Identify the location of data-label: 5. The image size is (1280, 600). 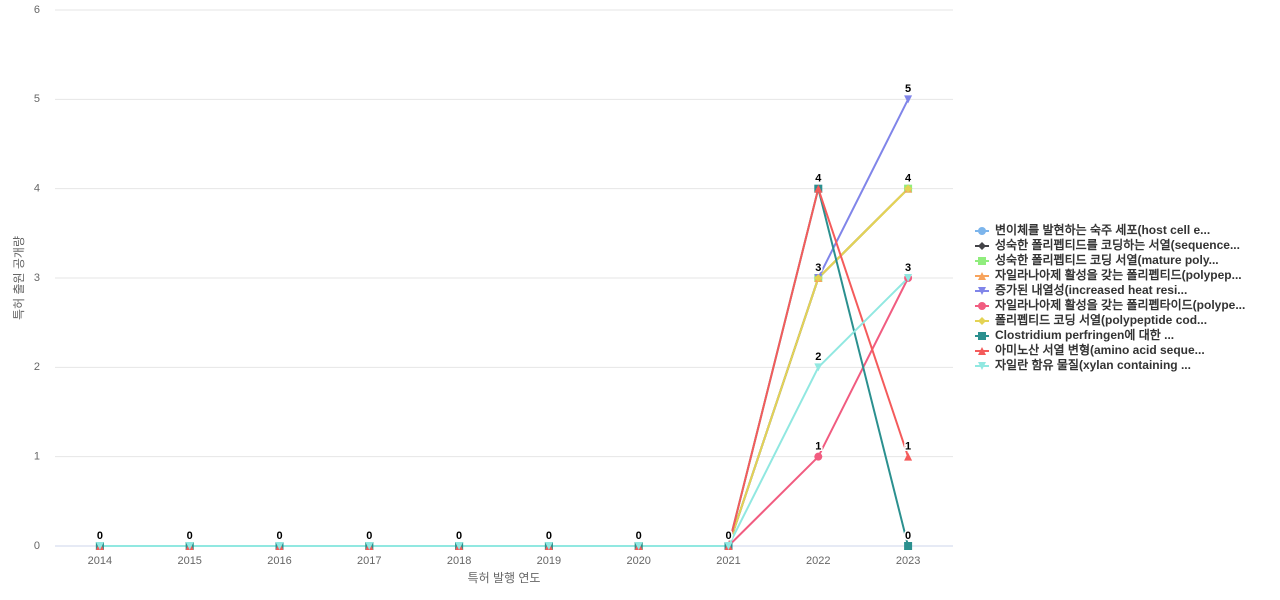
(908, 89).